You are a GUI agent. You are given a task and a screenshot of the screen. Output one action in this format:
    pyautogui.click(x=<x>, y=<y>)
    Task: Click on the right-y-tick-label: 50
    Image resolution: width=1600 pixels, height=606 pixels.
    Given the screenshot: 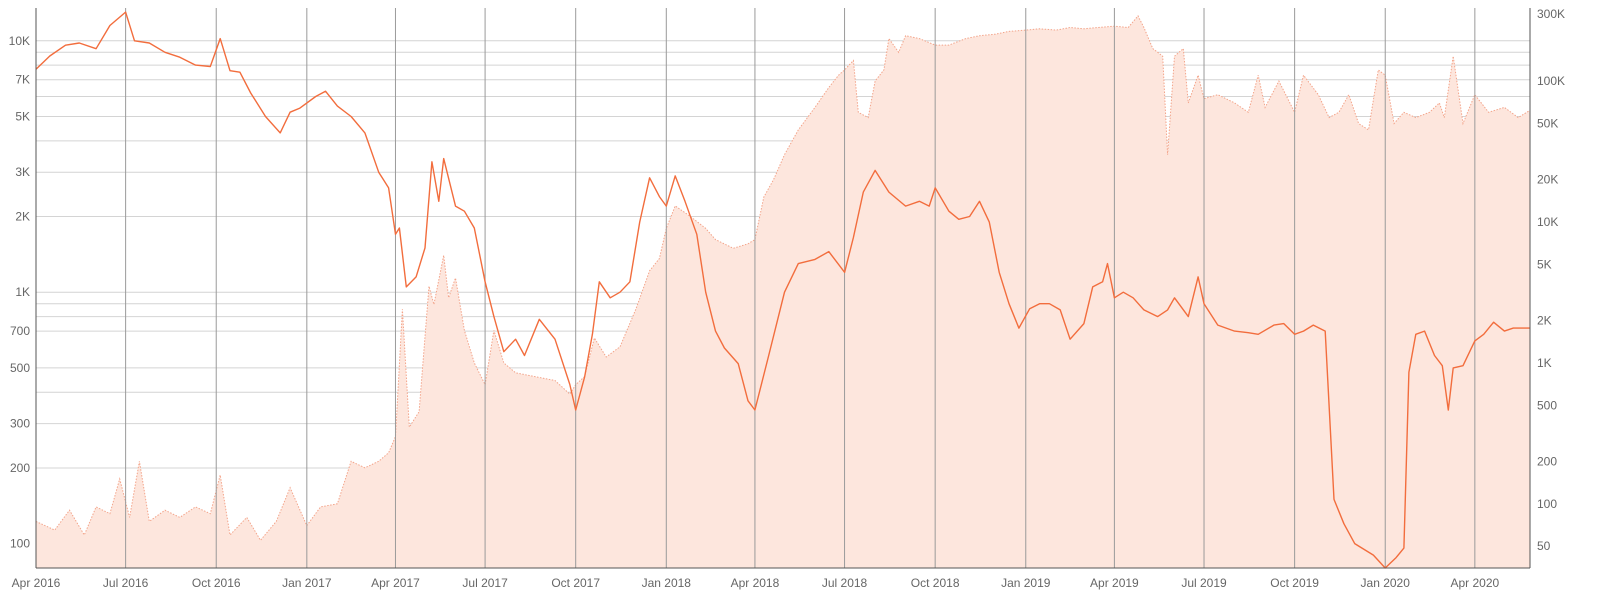 What is the action you would take?
    pyautogui.click(x=1544, y=546)
    